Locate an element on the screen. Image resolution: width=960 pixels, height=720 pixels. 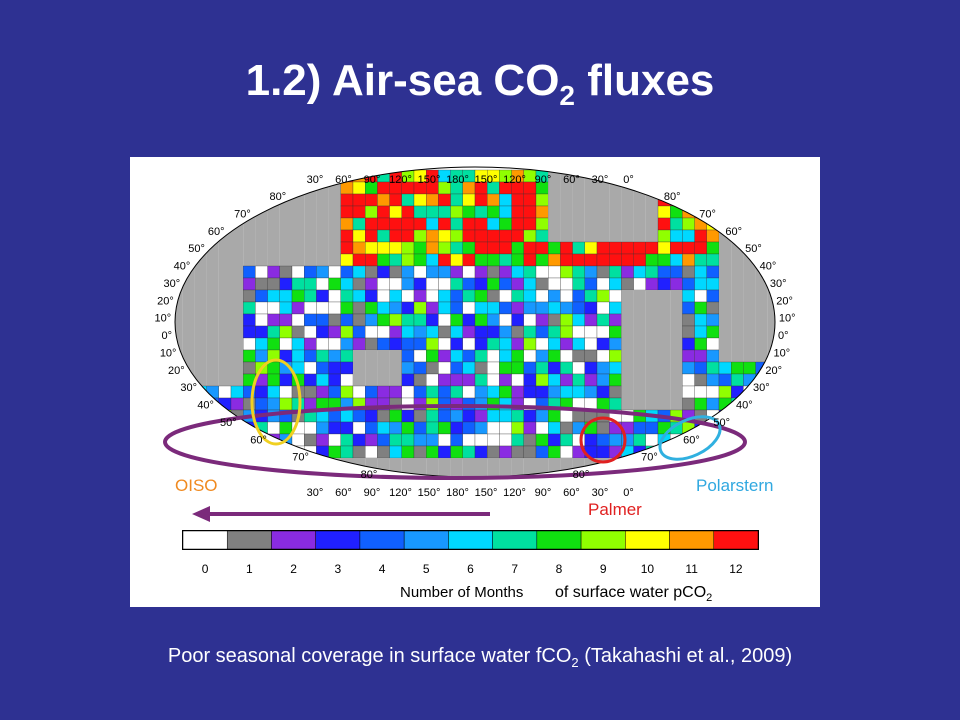
lat-label: 10° is located at coordinates (787, 319).